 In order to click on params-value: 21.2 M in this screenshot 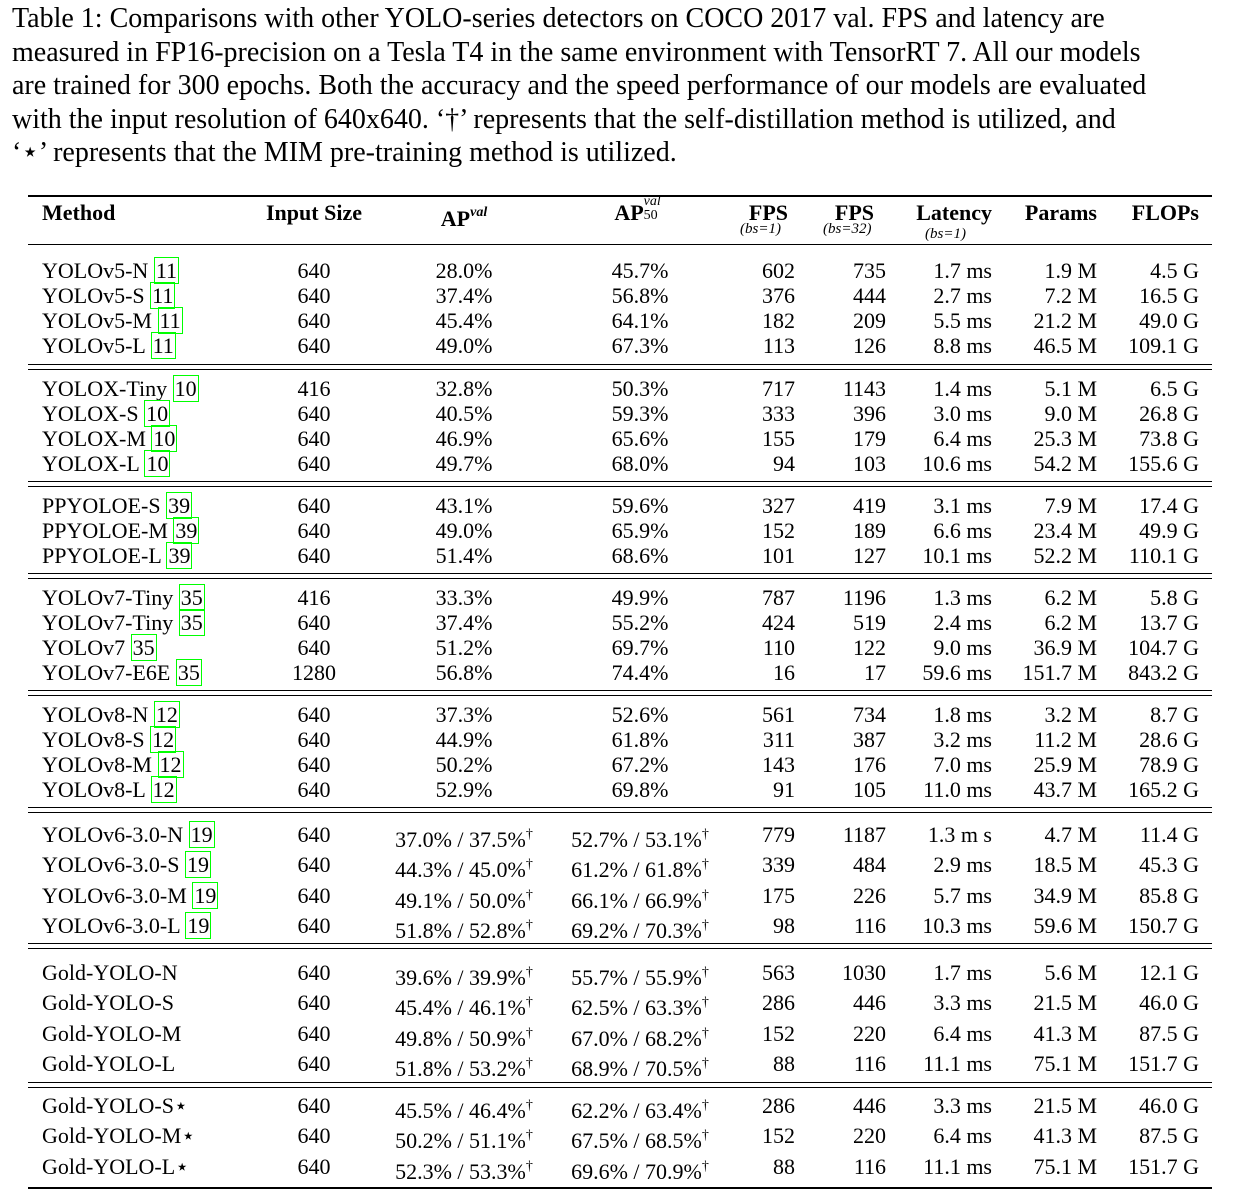, I will do `click(1065, 320)`.